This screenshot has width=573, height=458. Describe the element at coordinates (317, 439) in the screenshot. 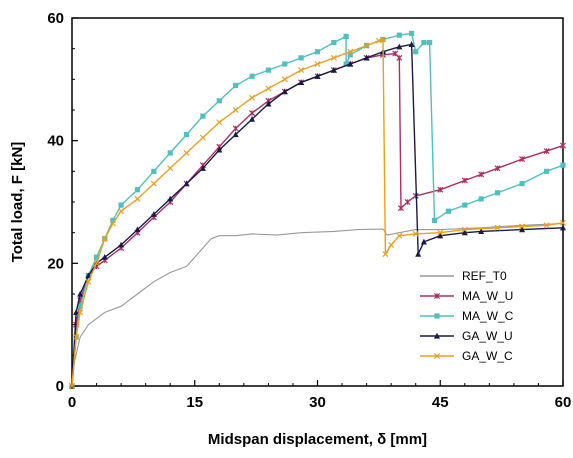

I see `x-axis-title: Midspan displacement, δ [mm]` at that location.